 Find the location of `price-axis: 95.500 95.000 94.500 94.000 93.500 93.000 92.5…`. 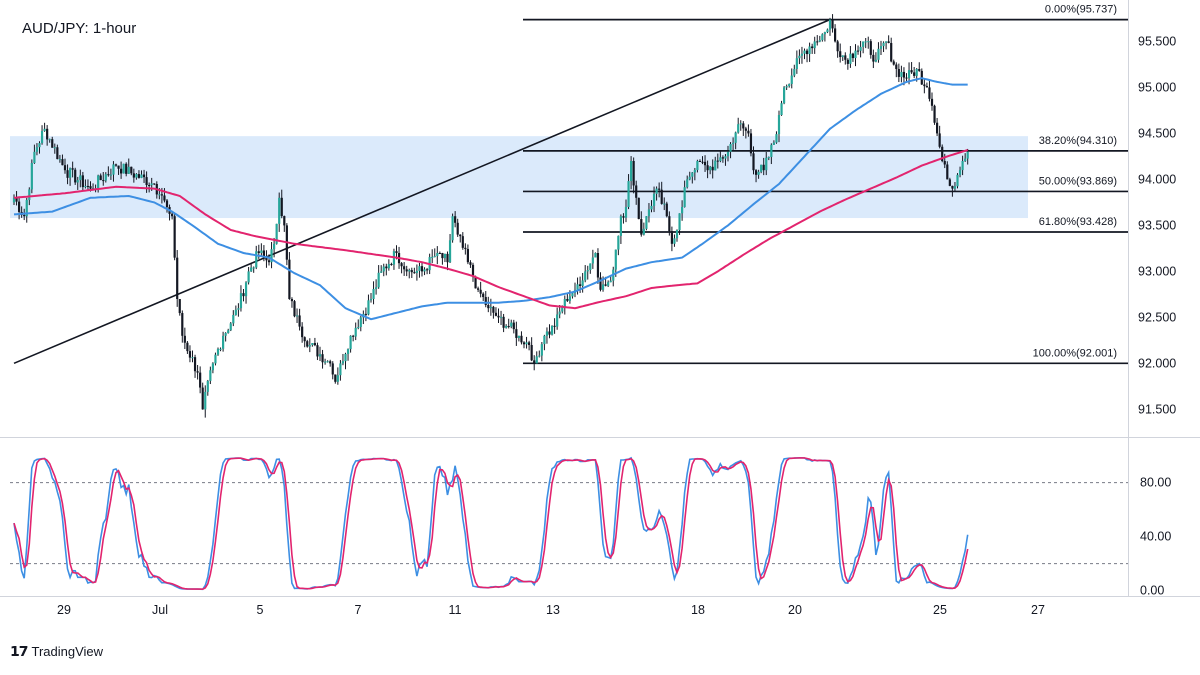

price-axis: 95.500 95.000 94.500 94.000 93.500 93.000 92.5… is located at coordinates (1157, 225).